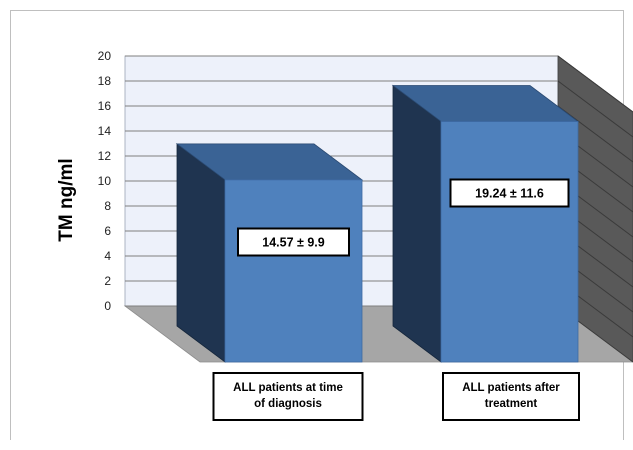 The image size is (633, 450). Describe the element at coordinates (107, 256) in the screenshot. I see `y-tick-label: 4` at that location.